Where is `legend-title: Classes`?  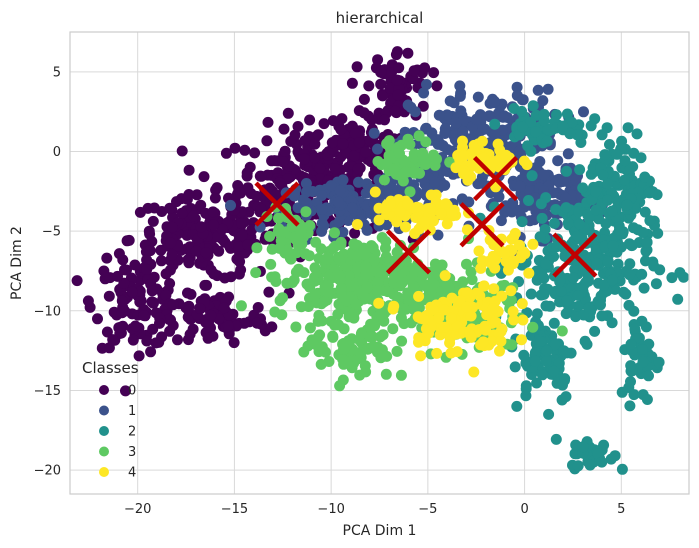 legend-title: Classes is located at coordinates (110, 368).